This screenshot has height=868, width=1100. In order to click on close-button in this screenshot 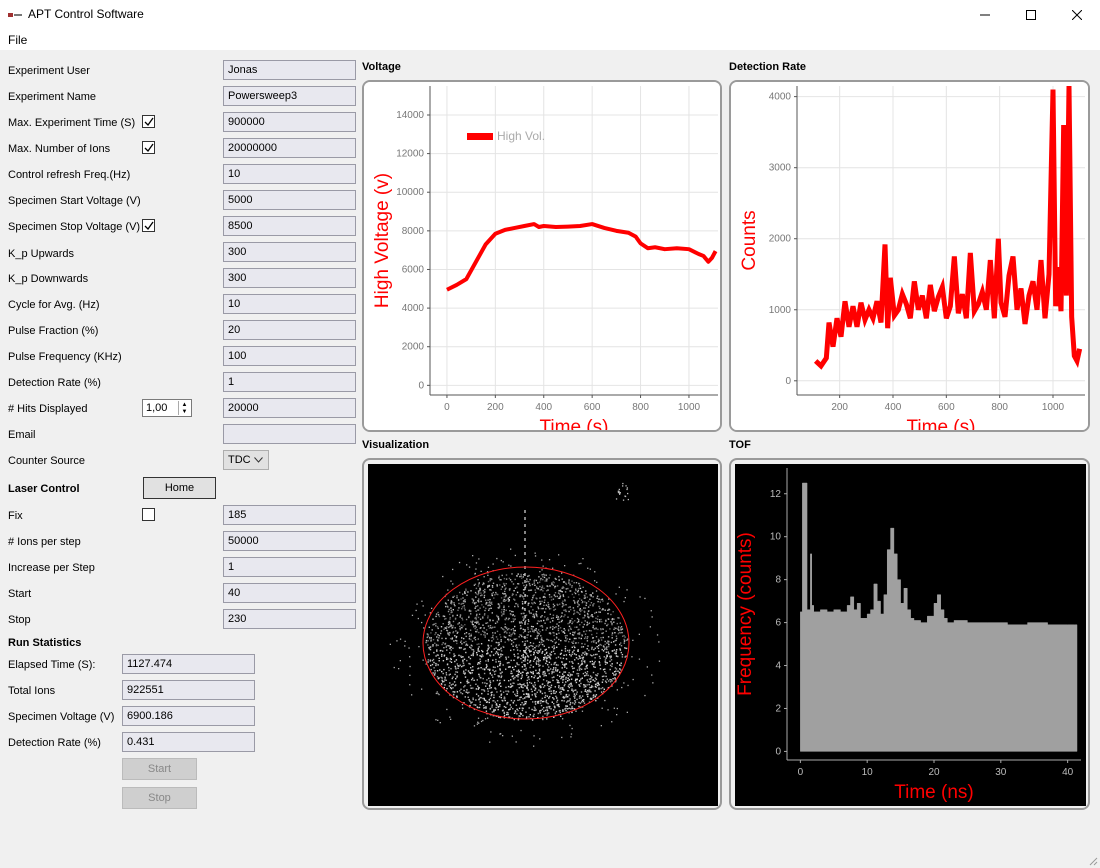, I will do `click(1077, 15)`.